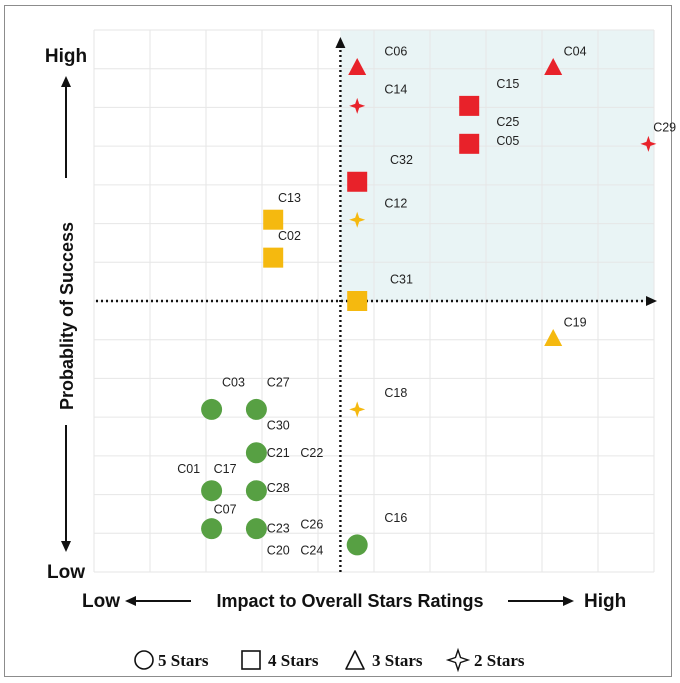 The image size is (680, 683). What do you see at coordinates (507, 84) in the screenshot?
I see `point-label: C15` at bounding box center [507, 84].